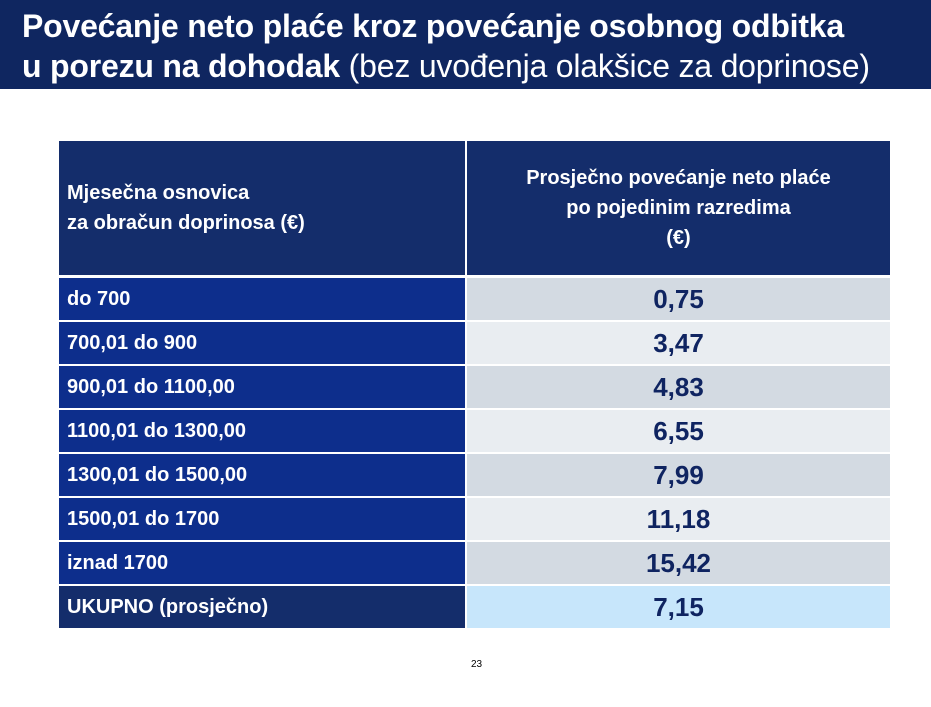 This screenshot has height=707, width=931. Describe the element at coordinates (678, 519) in the screenshot. I see `row-increase-value: 11,18` at that location.